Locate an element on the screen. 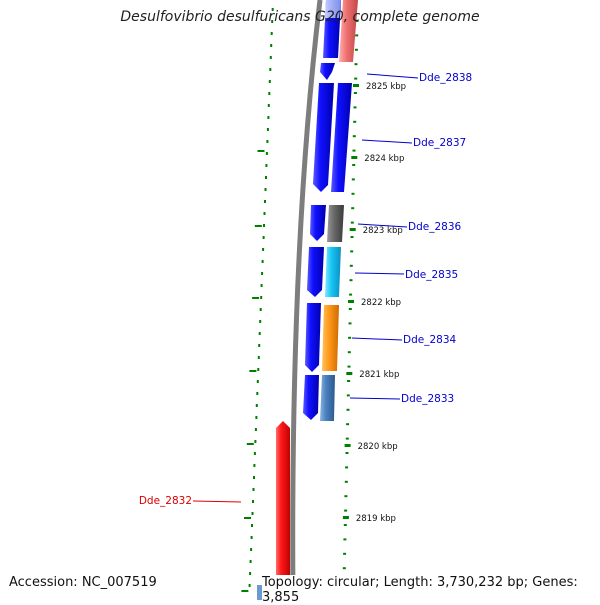 This screenshot has width=600, height=605. gene-label: Dde_2836 is located at coordinates (435, 227).